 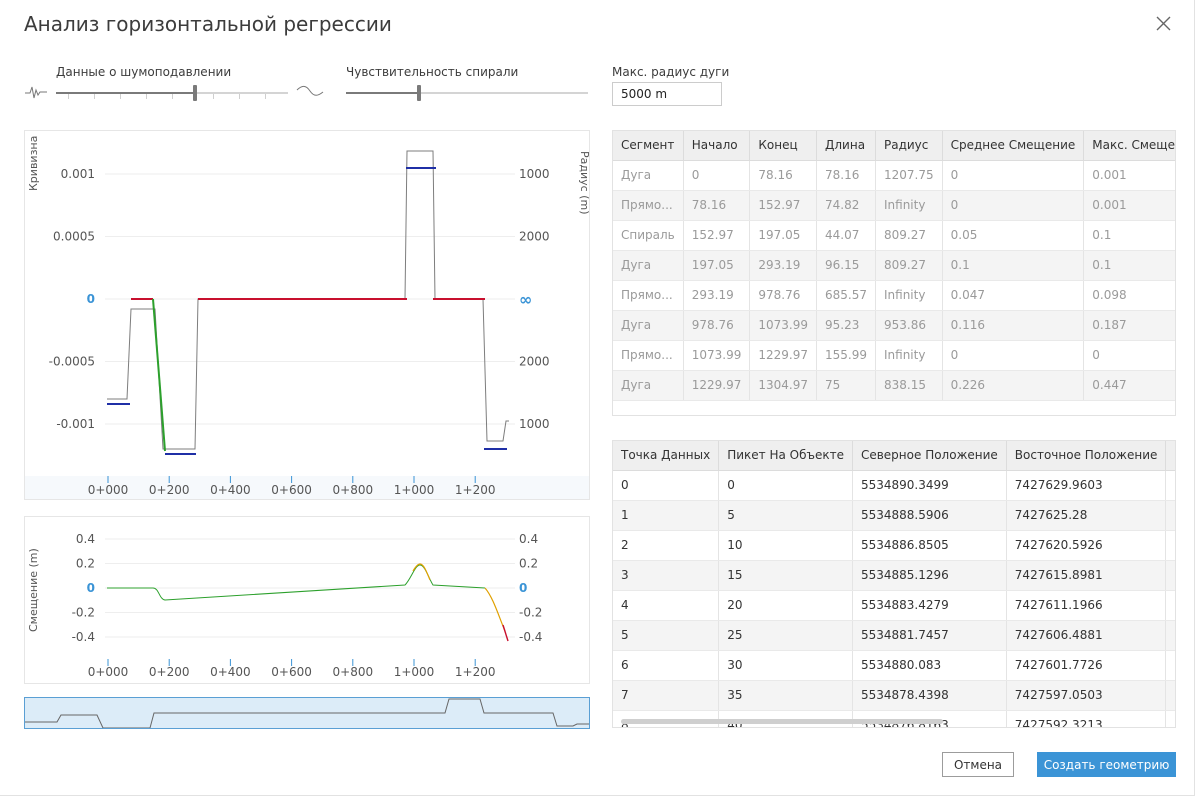 I want to click on table-cell: 10, so click(x=785, y=545).